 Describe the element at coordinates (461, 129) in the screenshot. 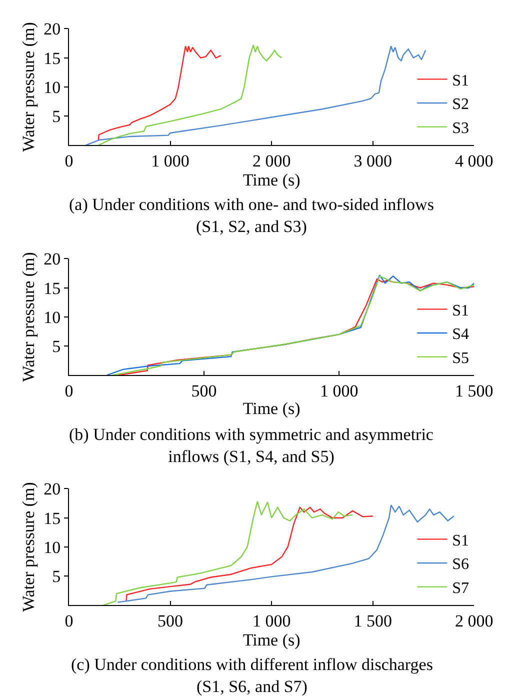

I see `legend-label: S3` at that location.